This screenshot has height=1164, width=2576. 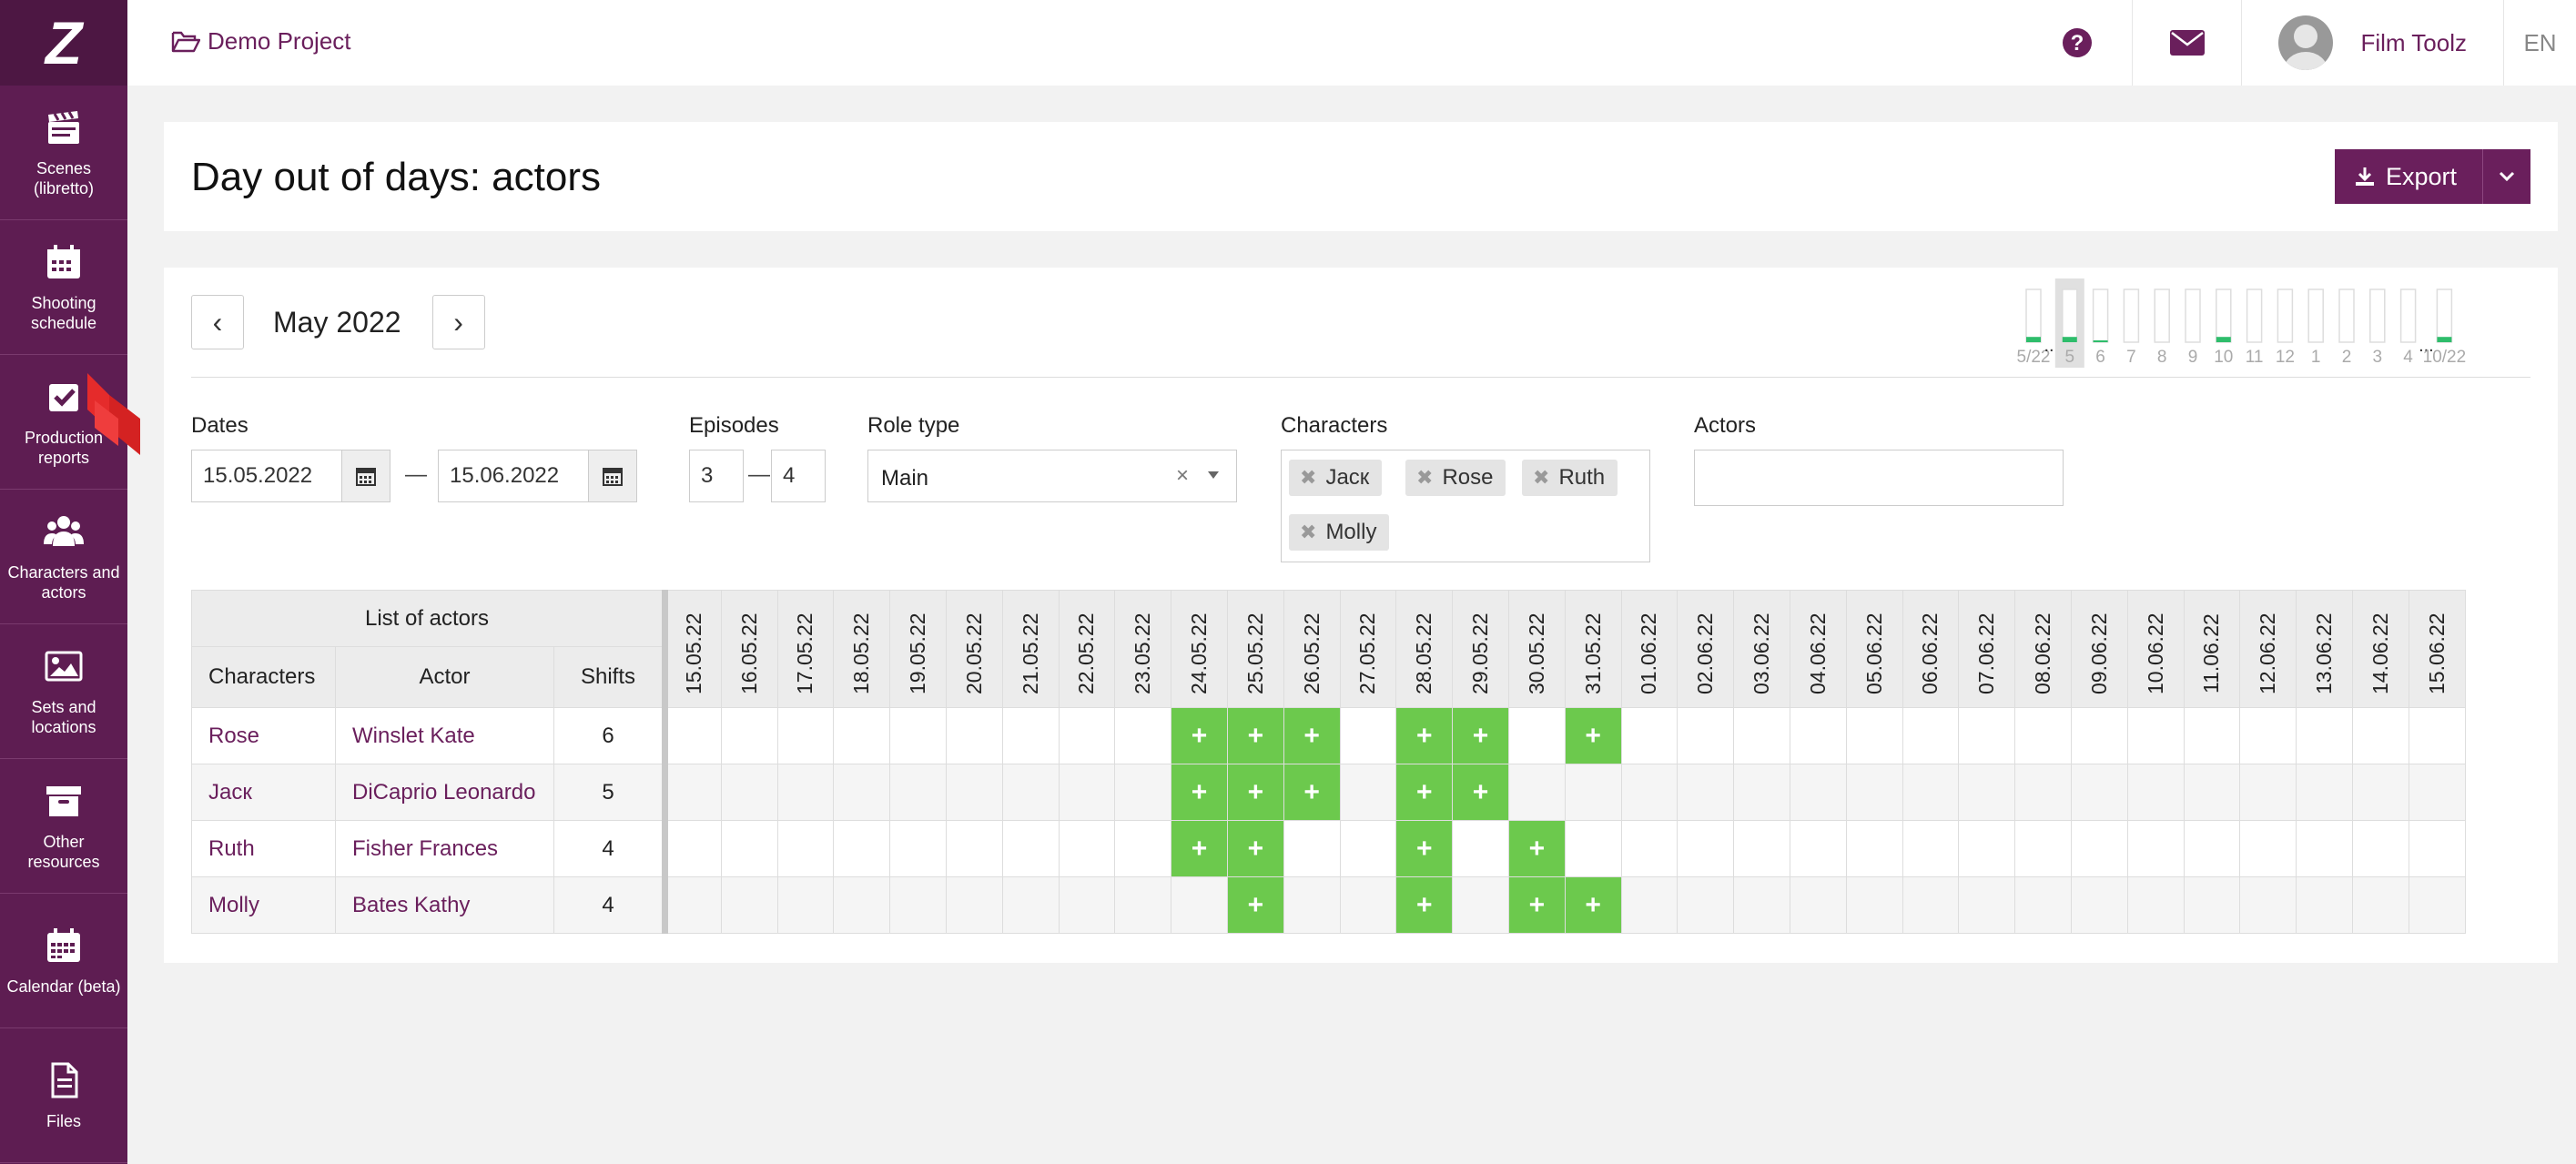 What do you see at coordinates (2069, 323) in the screenshot?
I see `month-bar-1: 5` at bounding box center [2069, 323].